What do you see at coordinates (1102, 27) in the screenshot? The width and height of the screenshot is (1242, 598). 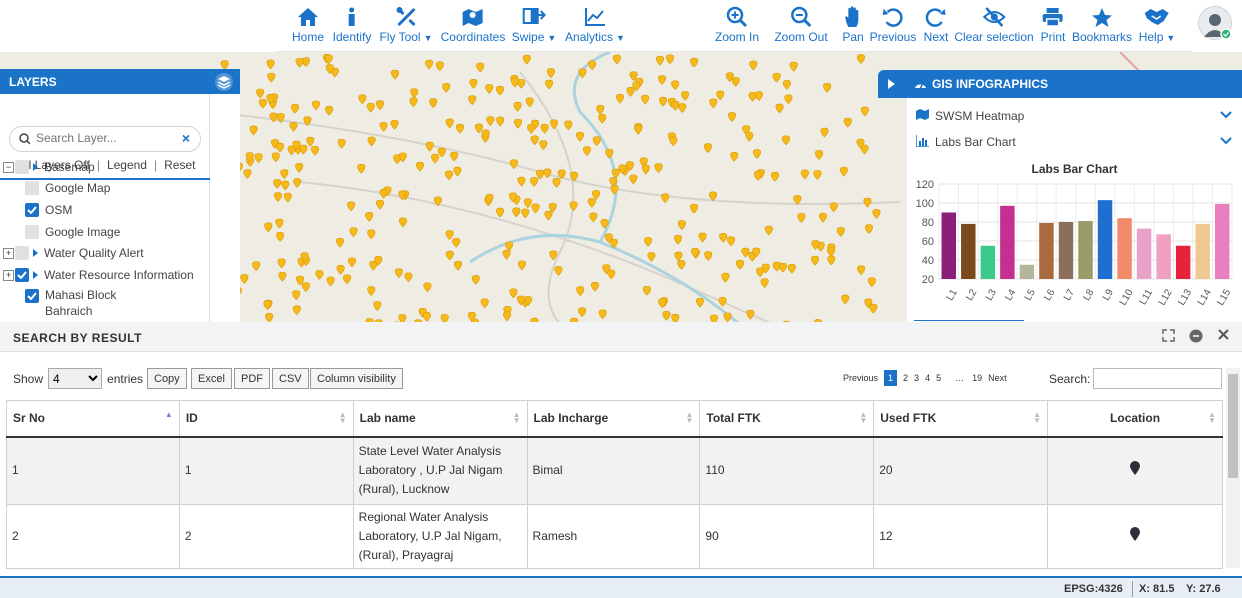 I see `toolbar-bookmarks-button: Bookmarks` at bounding box center [1102, 27].